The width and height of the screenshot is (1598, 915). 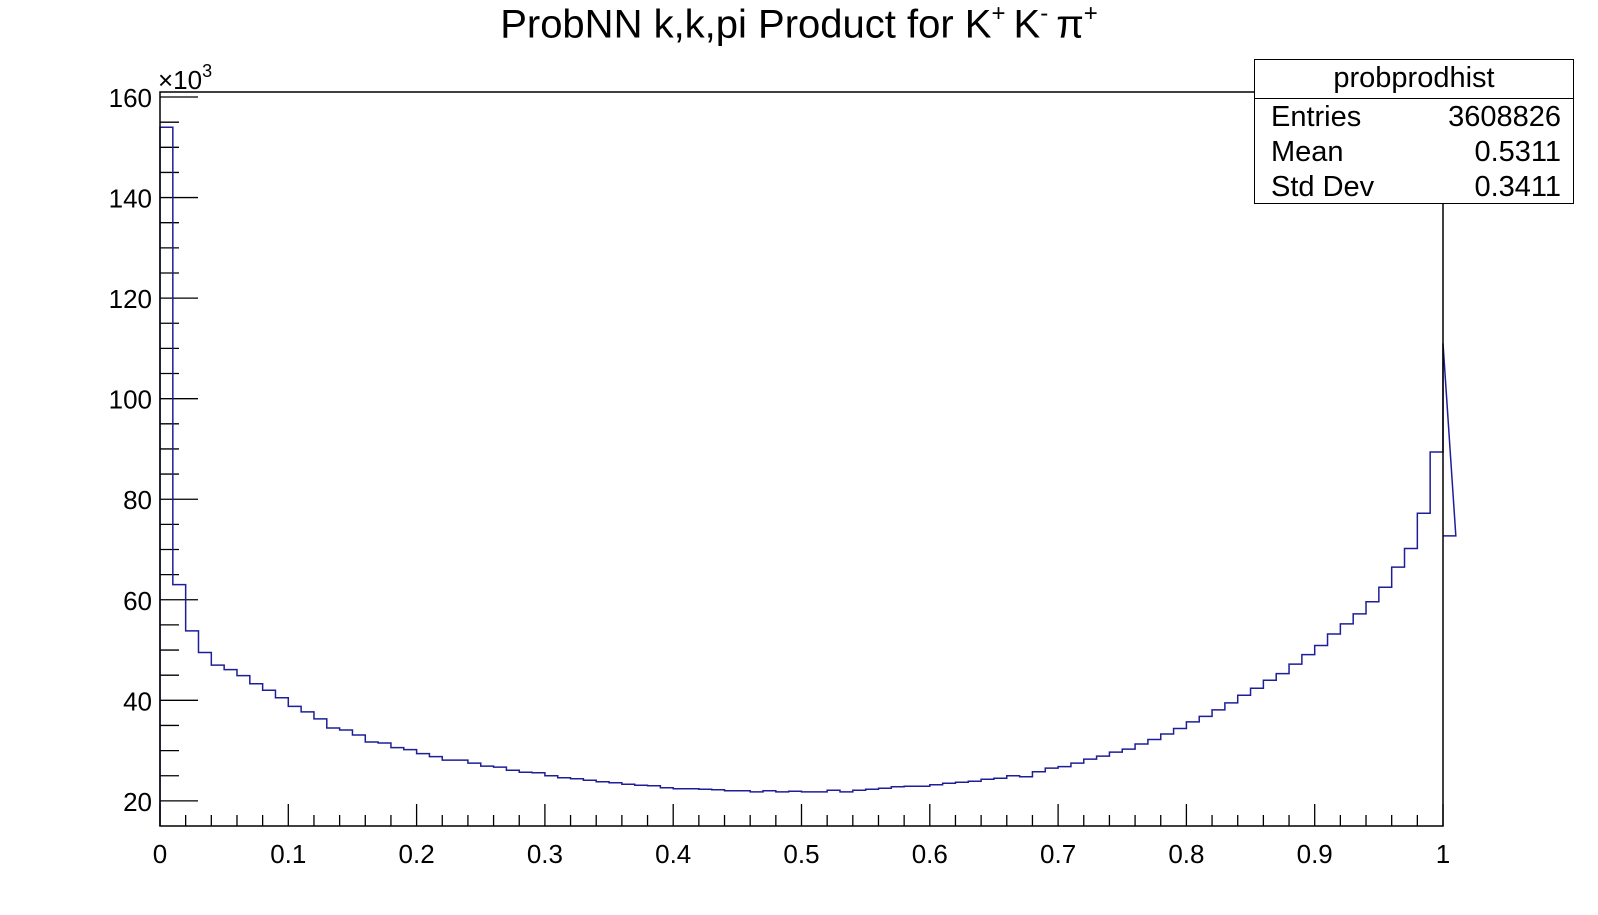 What do you see at coordinates (1504, 117) in the screenshot?
I see `stats-value: 3608826` at bounding box center [1504, 117].